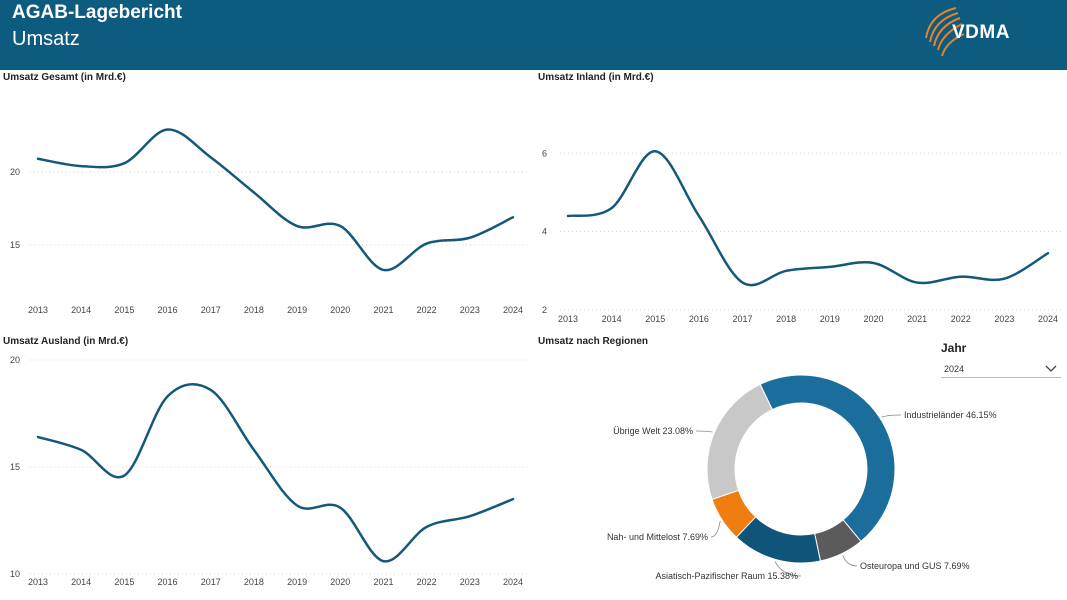 Image resolution: width=1067 pixels, height=600 pixels. What do you see at coordinates (46, 39) in the screenshot?
I see `page-title: Umsatz` at bounding box center [46, 39].